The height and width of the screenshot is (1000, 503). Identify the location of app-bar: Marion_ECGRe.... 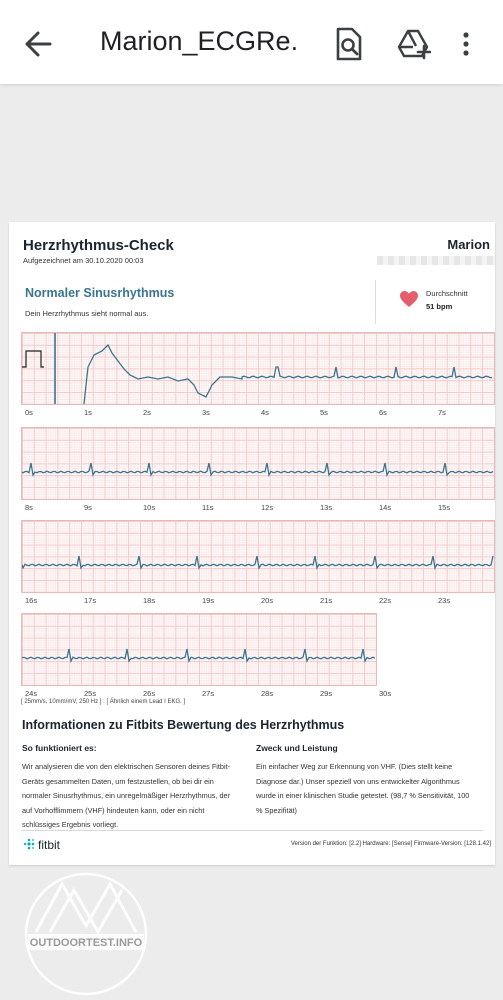
(251, 42).